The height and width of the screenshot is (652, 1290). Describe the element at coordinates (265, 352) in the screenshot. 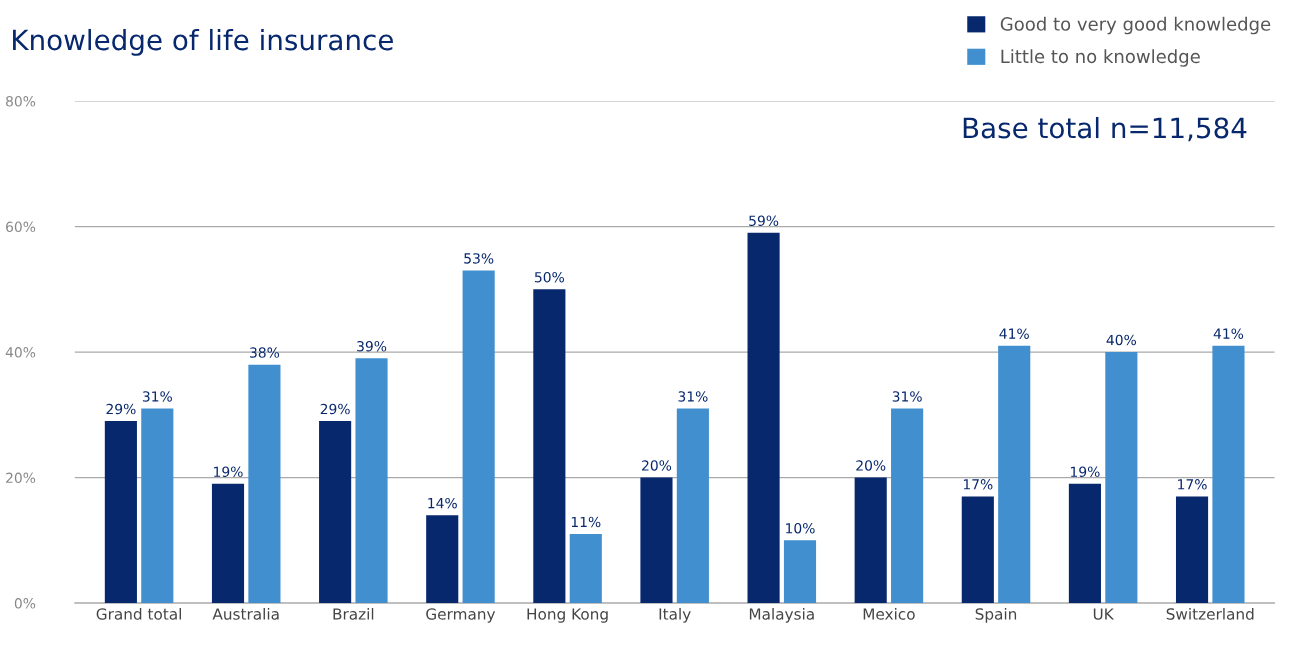

I see `data-label: 38%` at that location.